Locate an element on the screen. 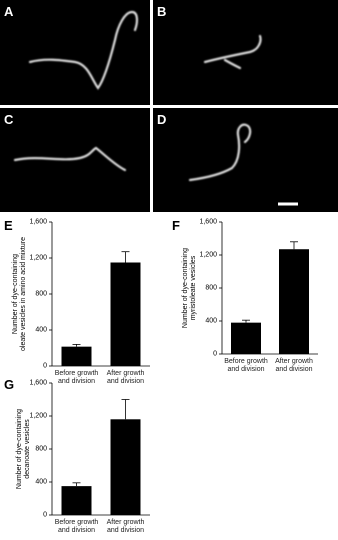 This screenshot has width=338, height=540. panel-label: G is located at coordinates (9, 384).